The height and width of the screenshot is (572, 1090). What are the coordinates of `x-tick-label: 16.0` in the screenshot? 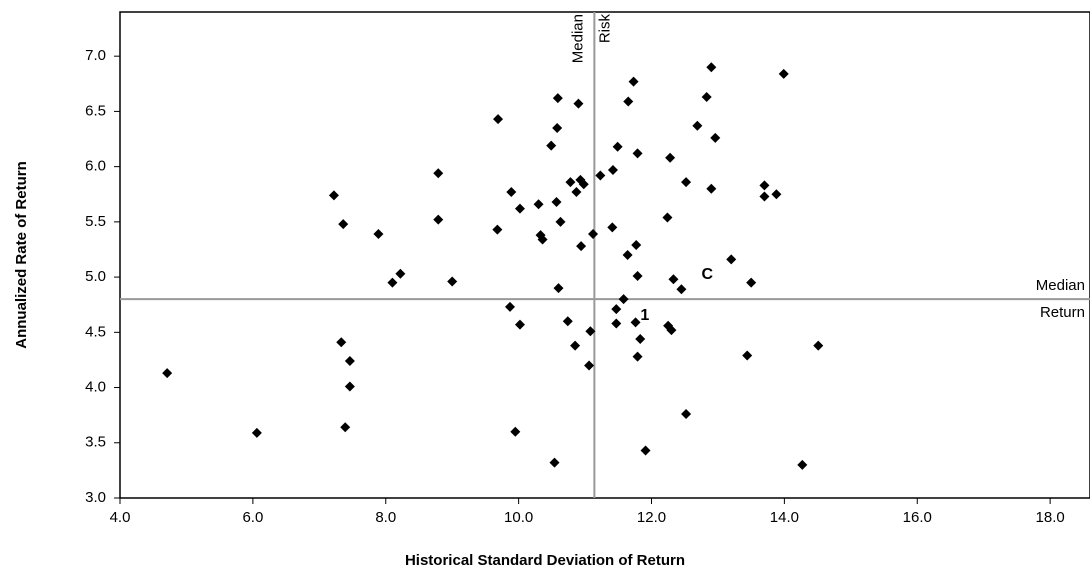 It's located at (917, 517).